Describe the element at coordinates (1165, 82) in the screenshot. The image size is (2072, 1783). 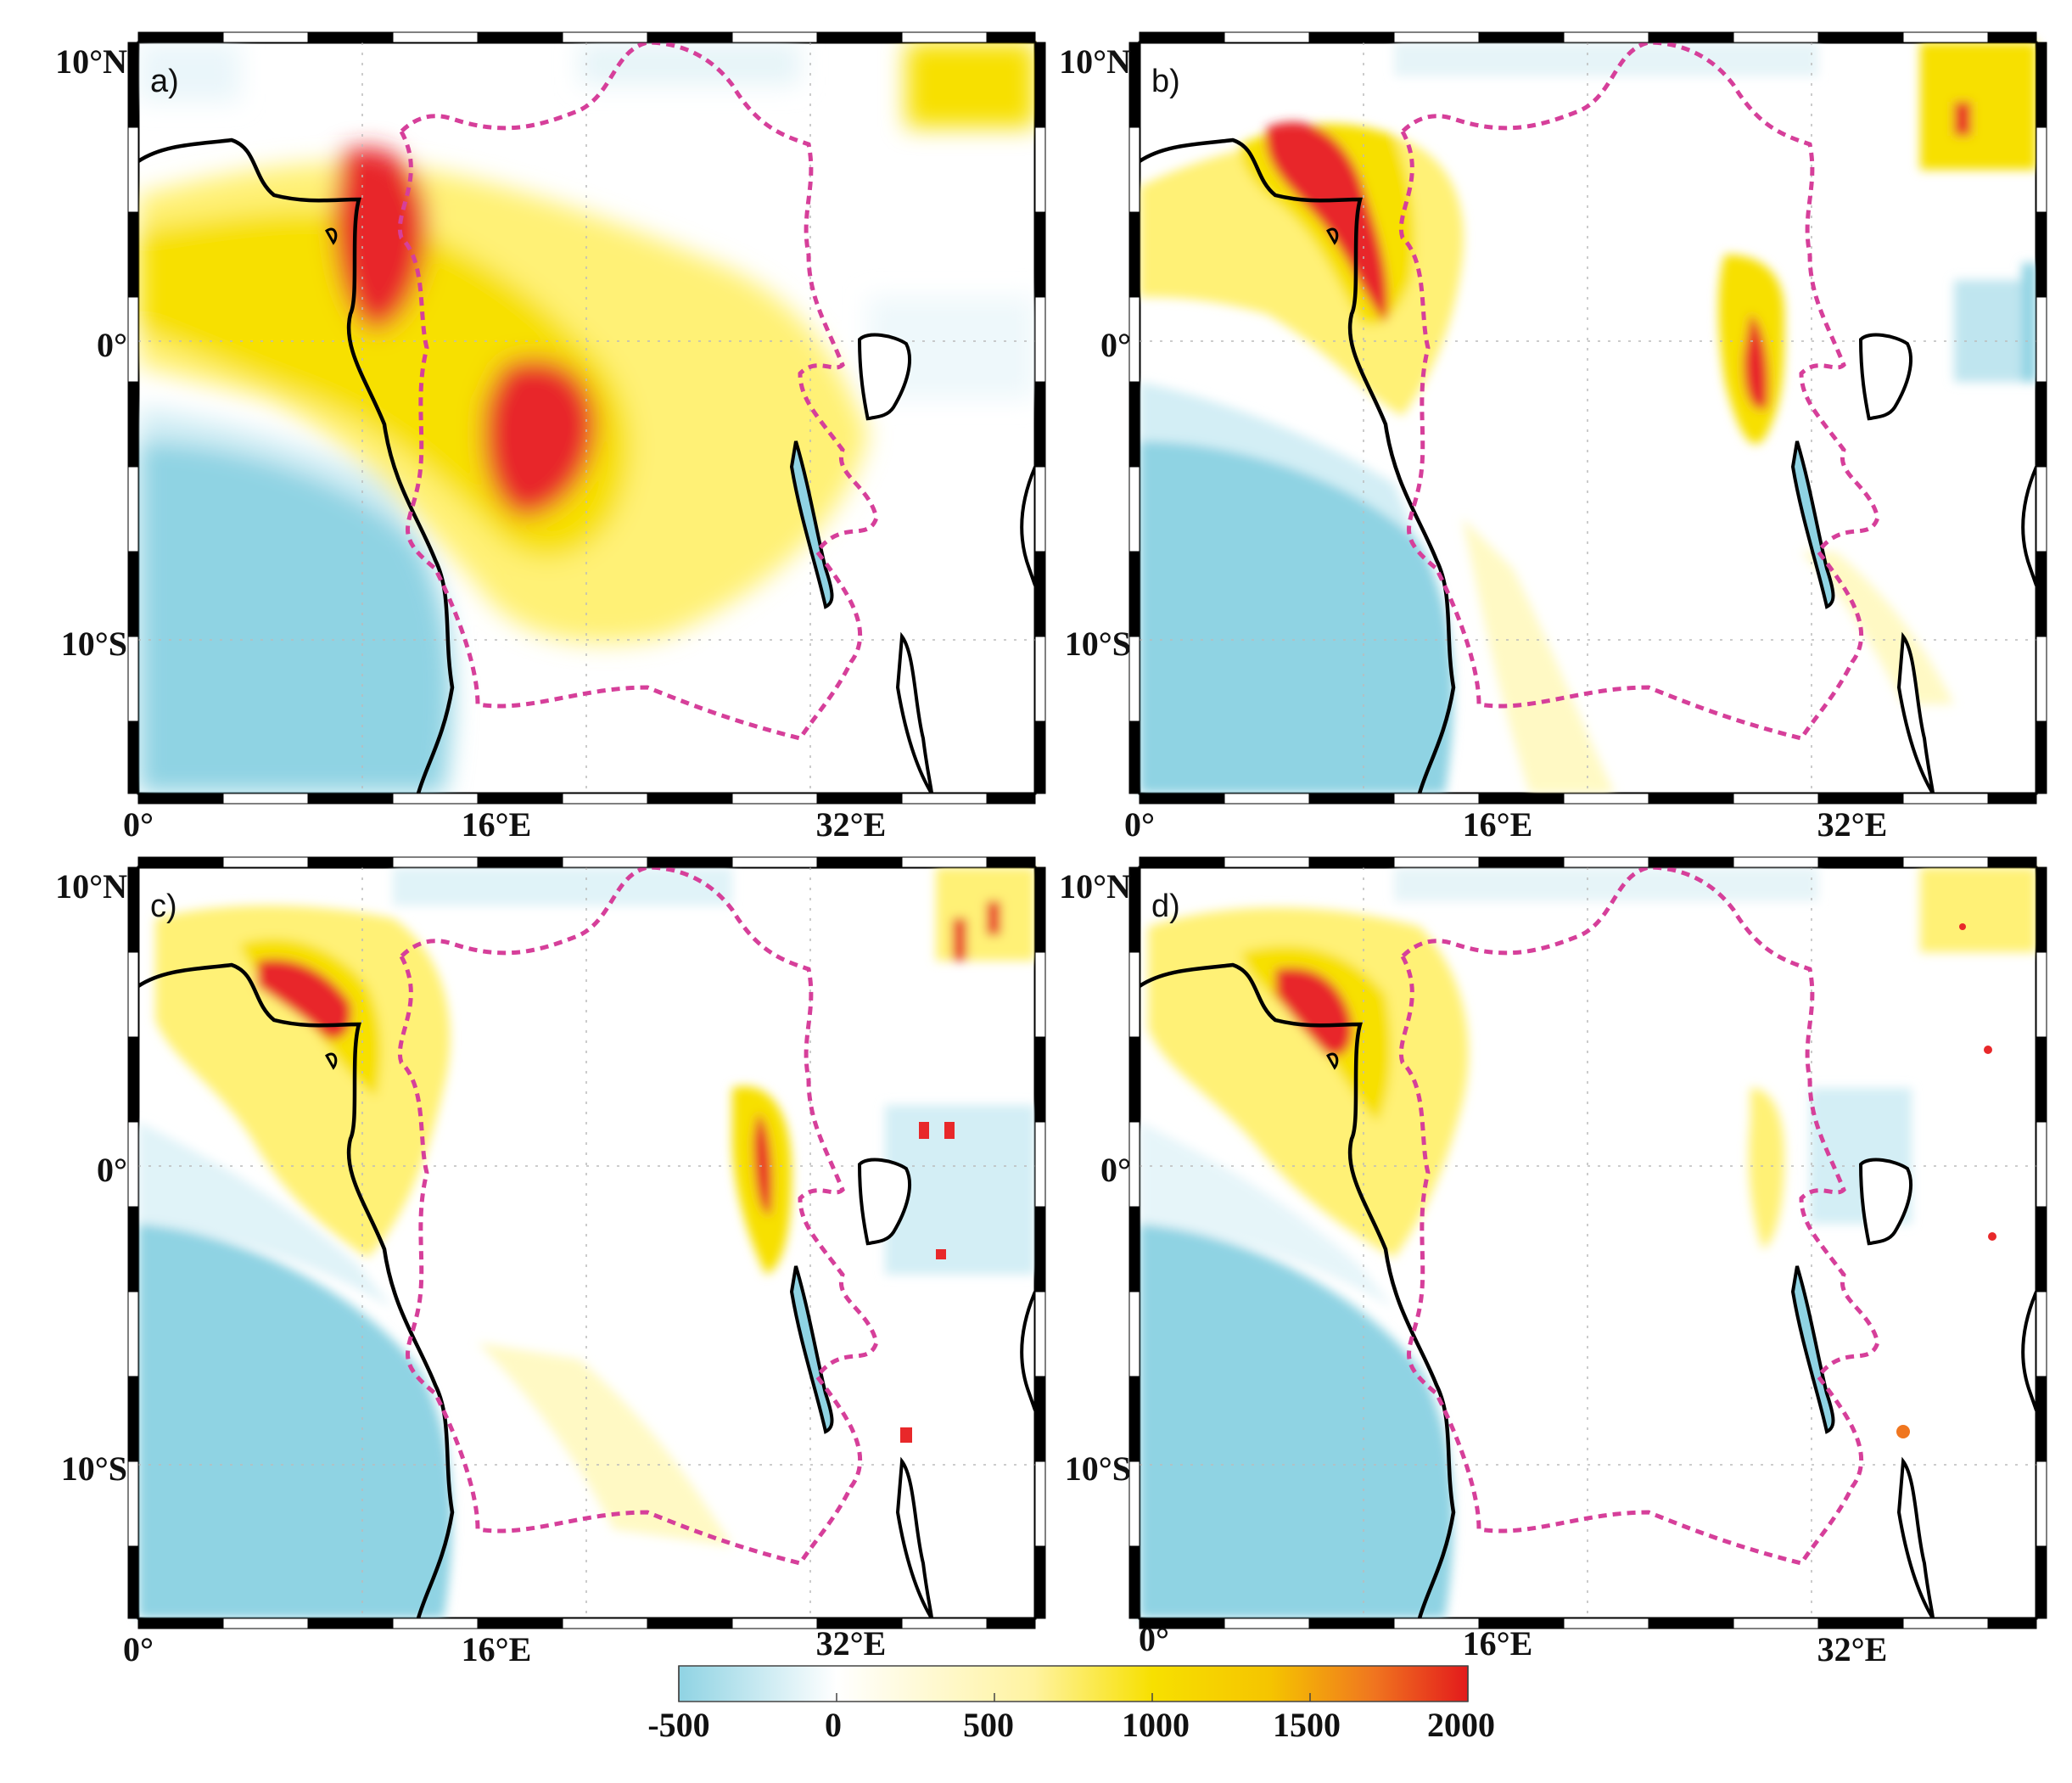
I see `panel-label: b)` at that location.